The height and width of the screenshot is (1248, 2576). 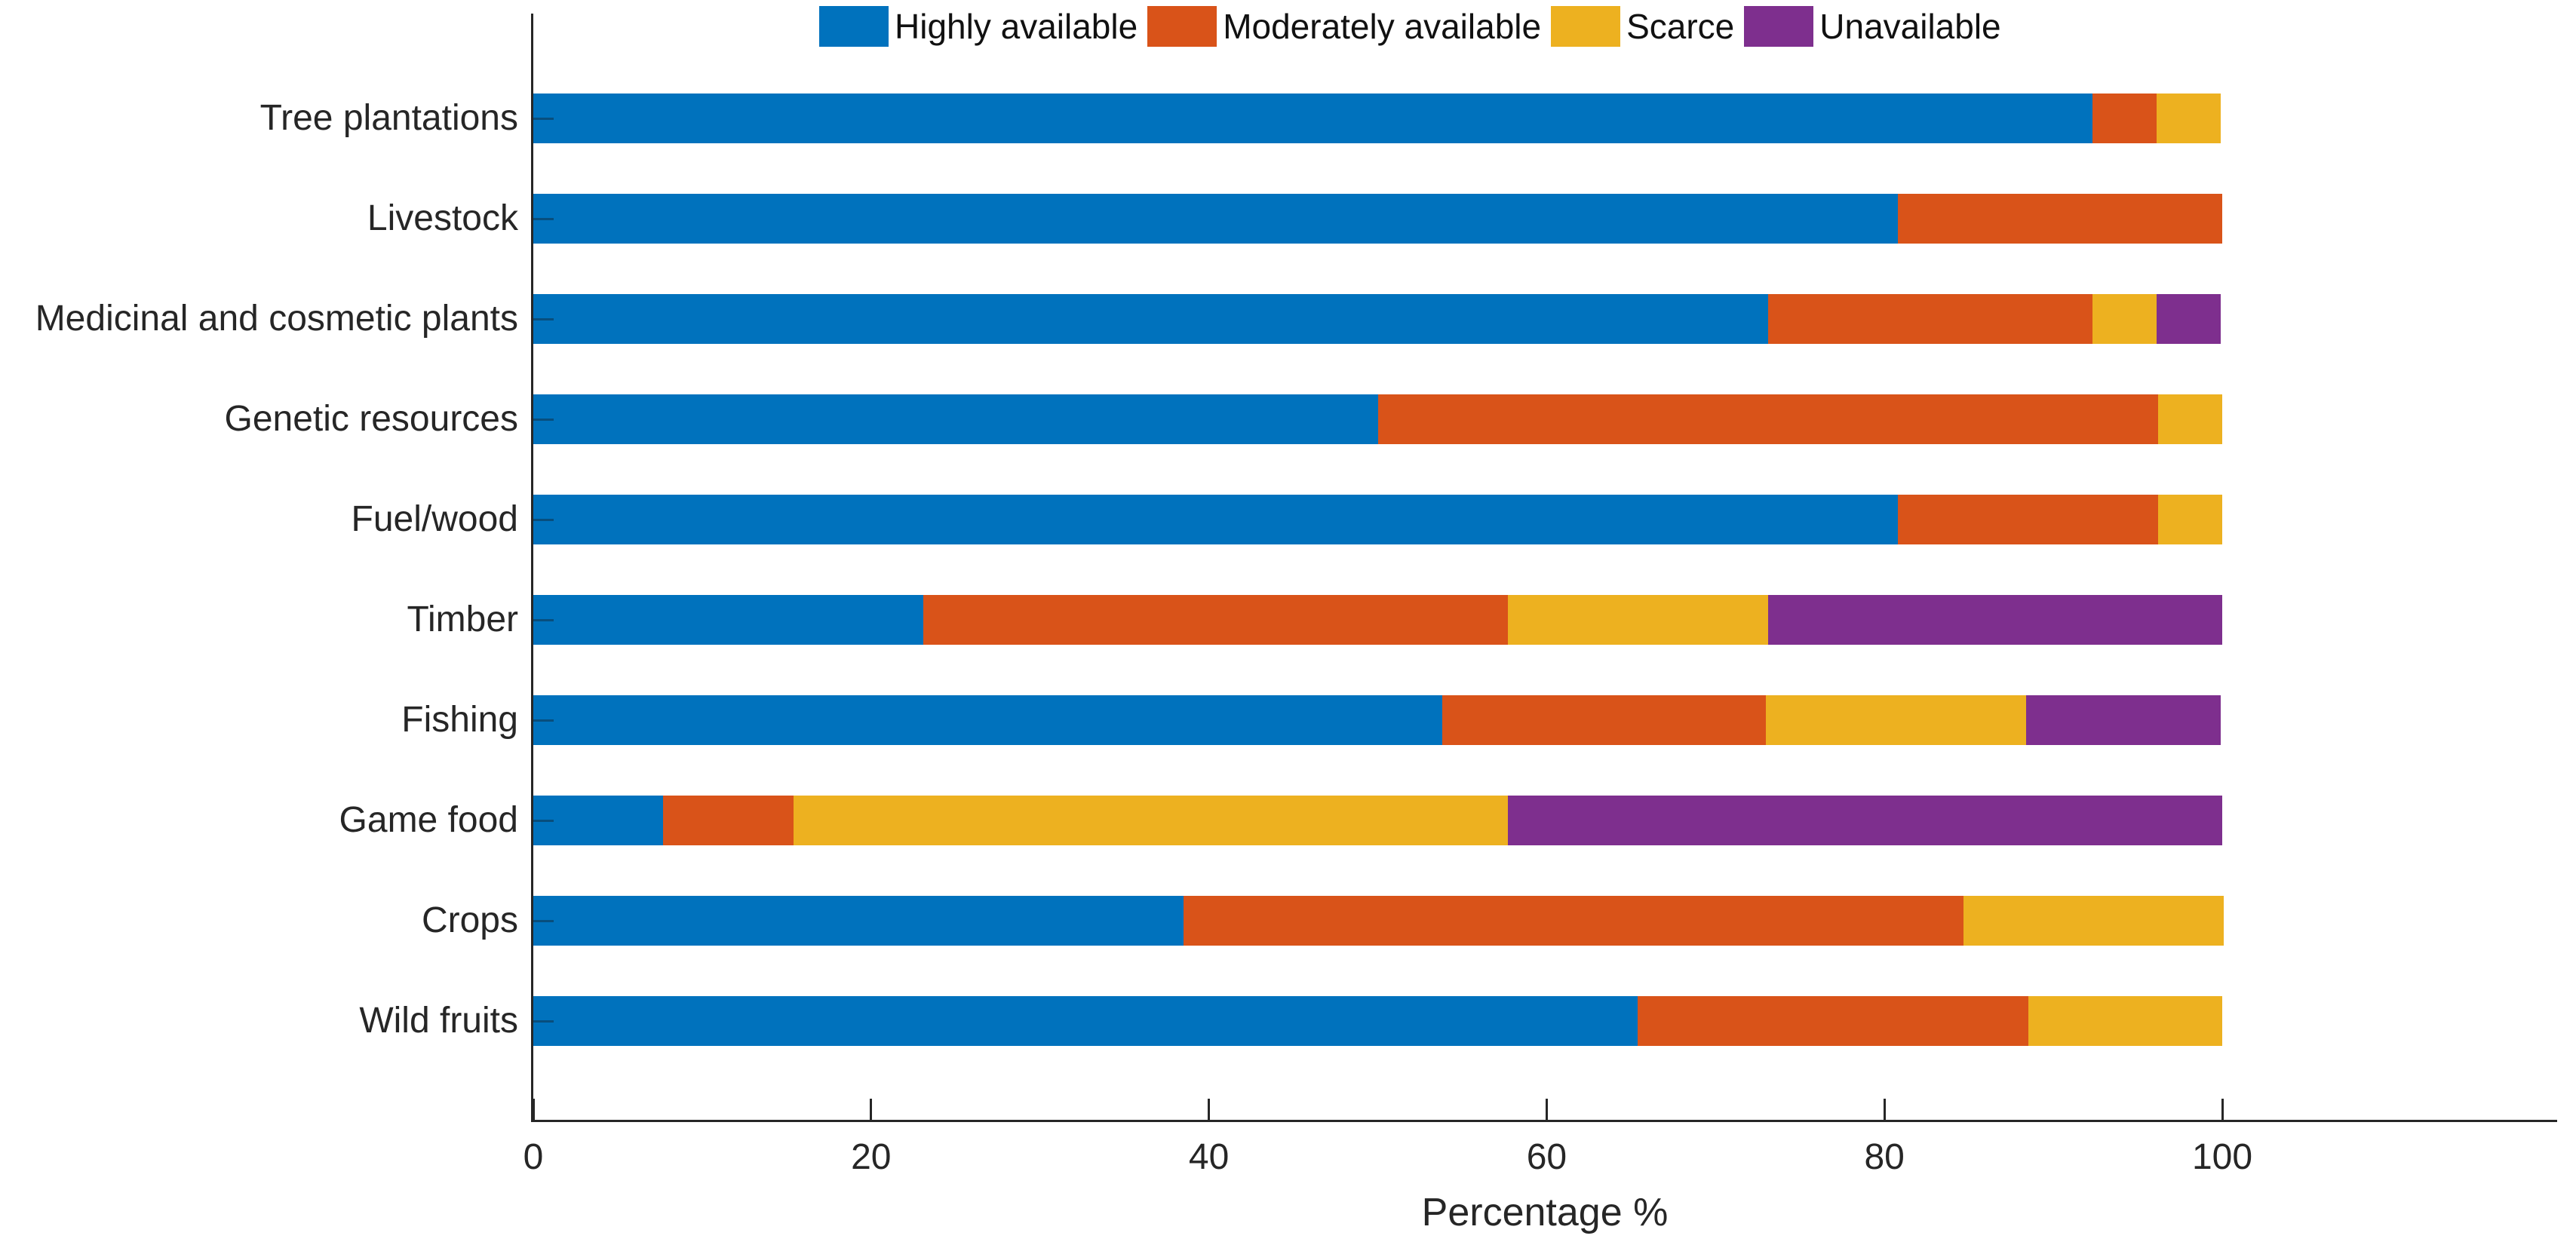 What do you see at coordinates (1910, 27) in the screenshot?
I see `legend-label: Unavailable` at bounding box center [1910, 27].